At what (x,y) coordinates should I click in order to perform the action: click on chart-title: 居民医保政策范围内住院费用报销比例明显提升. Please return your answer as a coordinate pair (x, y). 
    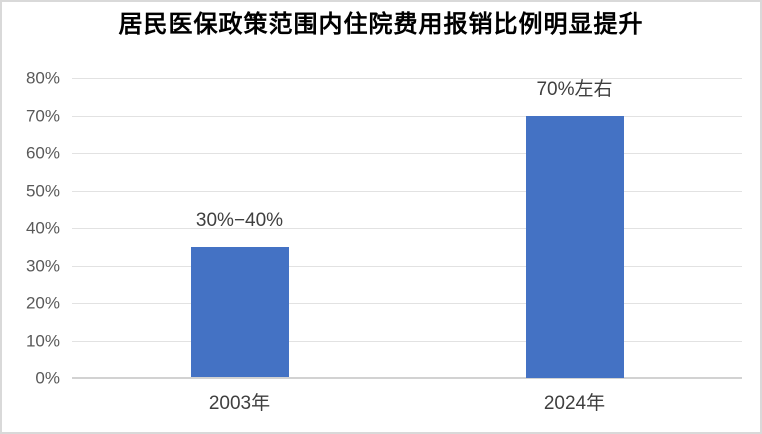
    Looking at the image, I should click on (381, 24).